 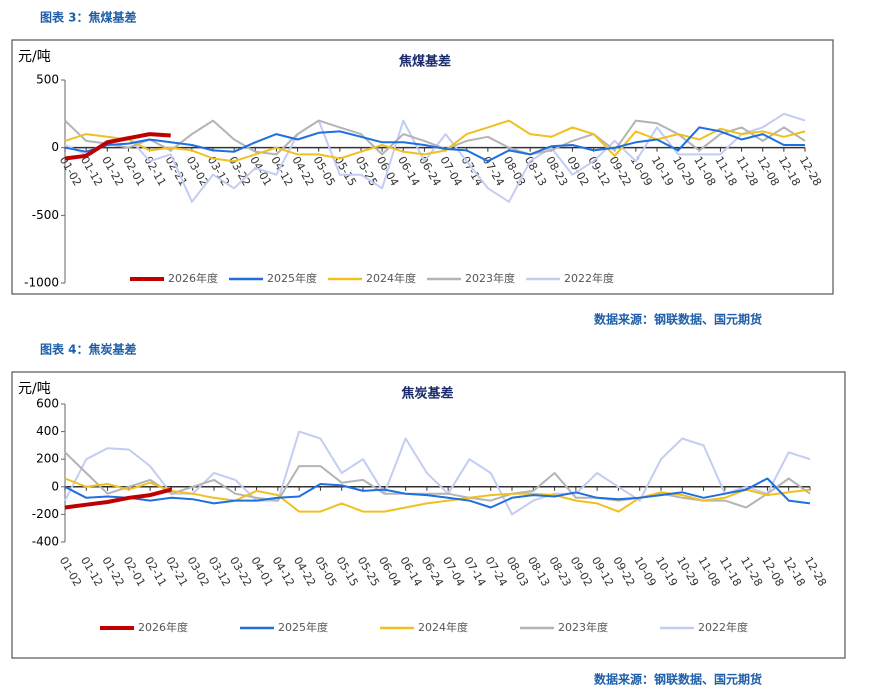 What do you see at coordinates (45, 514) in the screenshot?
I see `y-tick-label: -200` at bounding box center [45, 514].